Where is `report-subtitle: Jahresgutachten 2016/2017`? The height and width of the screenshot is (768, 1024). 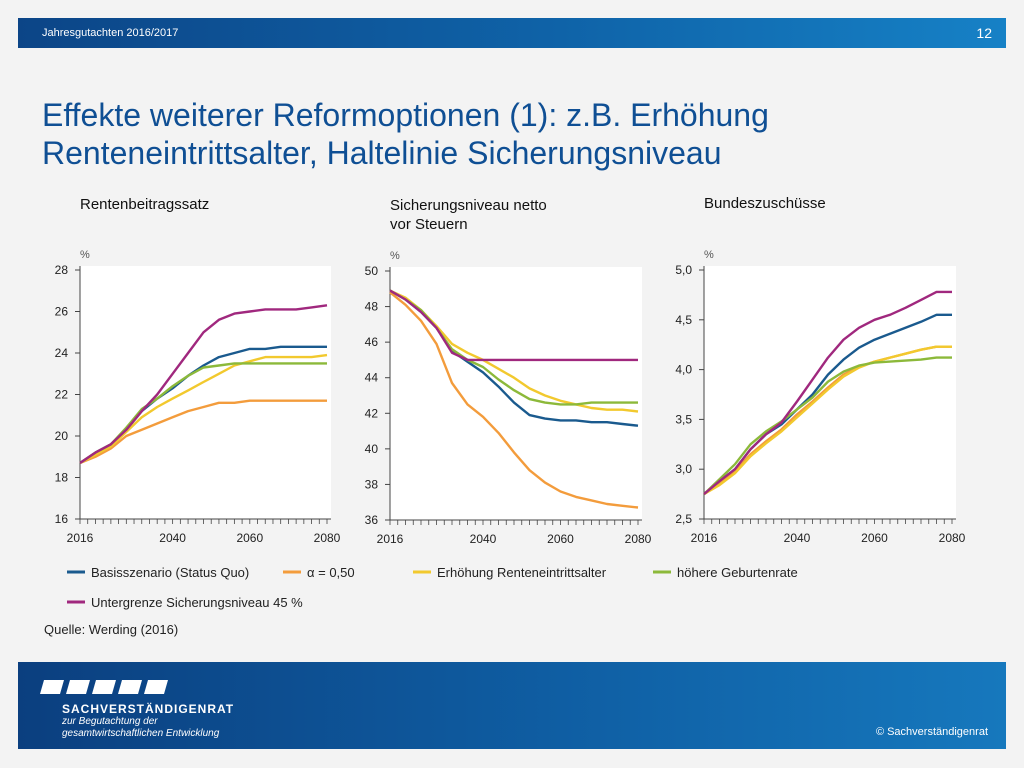
report-subtitle: Jahresgutachten 2016/2017 is located at coordinates (110, 33).